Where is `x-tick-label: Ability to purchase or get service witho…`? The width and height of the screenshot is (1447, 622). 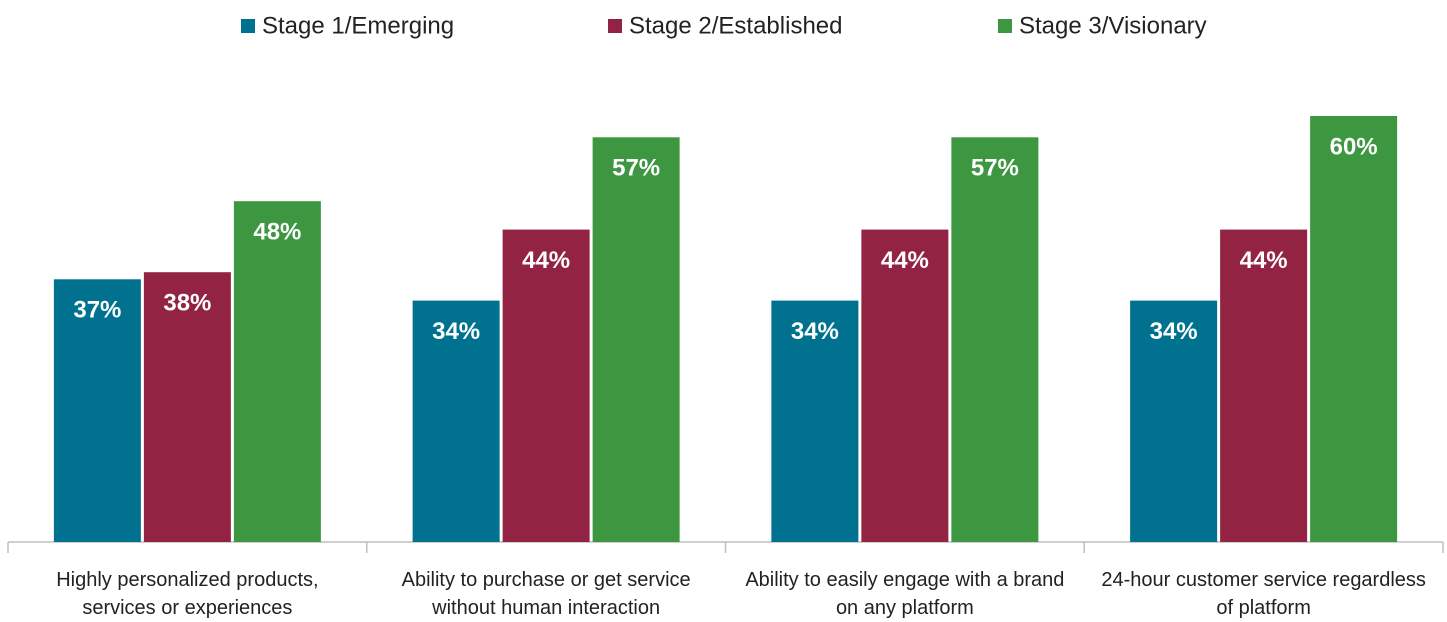
x-tick-label: Ability to purchase or get service witho… is located at coordinates (546, 594).